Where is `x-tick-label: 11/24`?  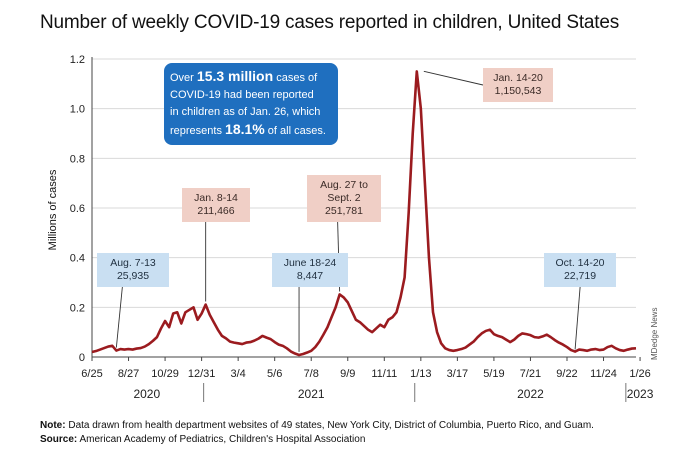 x-tick-label: 11/24 is located at coordinates (603, 374).